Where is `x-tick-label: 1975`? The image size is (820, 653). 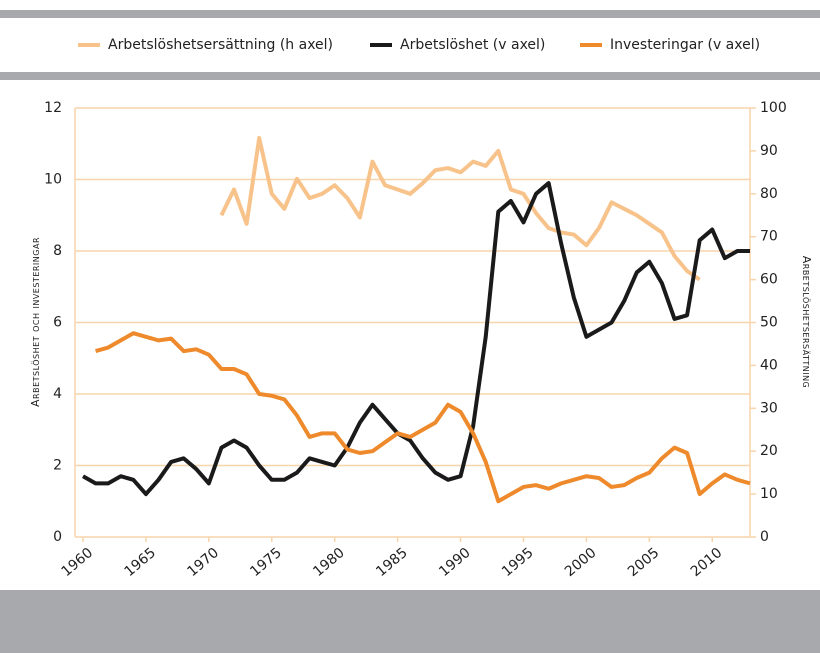 x-tick-label: 1975 is located at coordinates (266, 562).